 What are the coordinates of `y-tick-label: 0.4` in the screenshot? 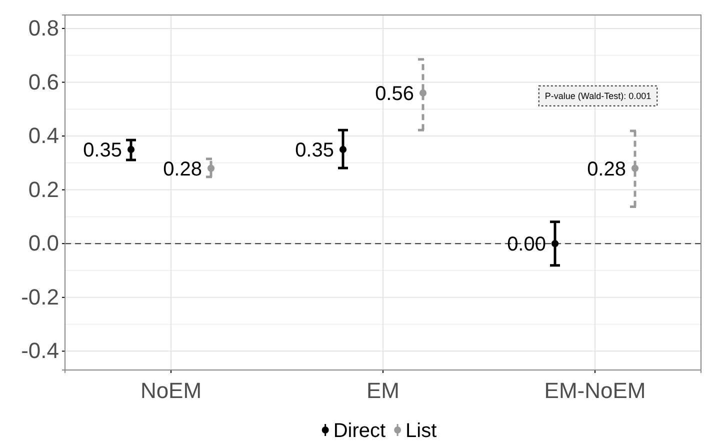 It's located at (43, 135).